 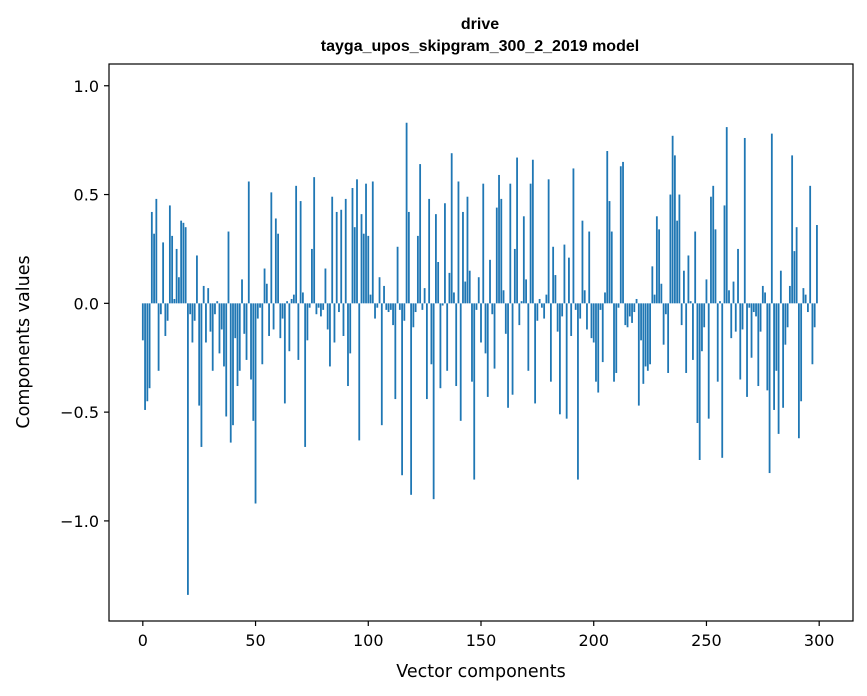 What do you see at coordinates (86, 195) in the screenshot?
I see `y-tick-label: 0.5` at bounding box center [86, 195].